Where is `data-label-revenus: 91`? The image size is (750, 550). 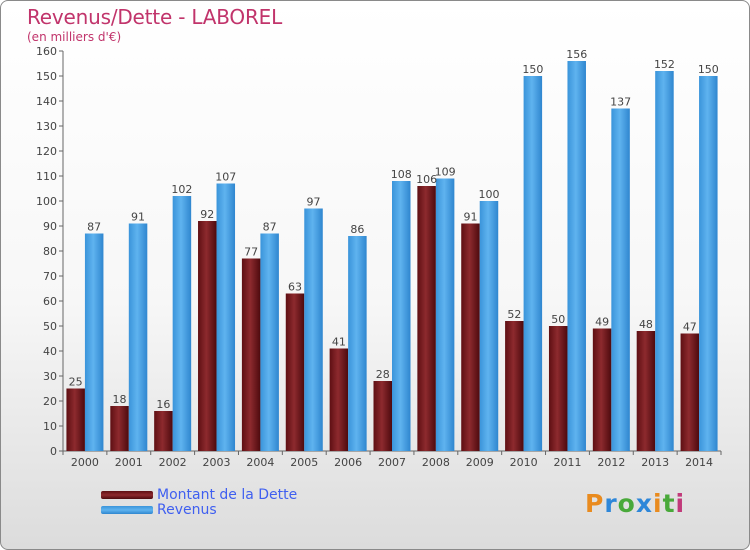 data-label-revenus: 91 is located at coordinates (138, 217).